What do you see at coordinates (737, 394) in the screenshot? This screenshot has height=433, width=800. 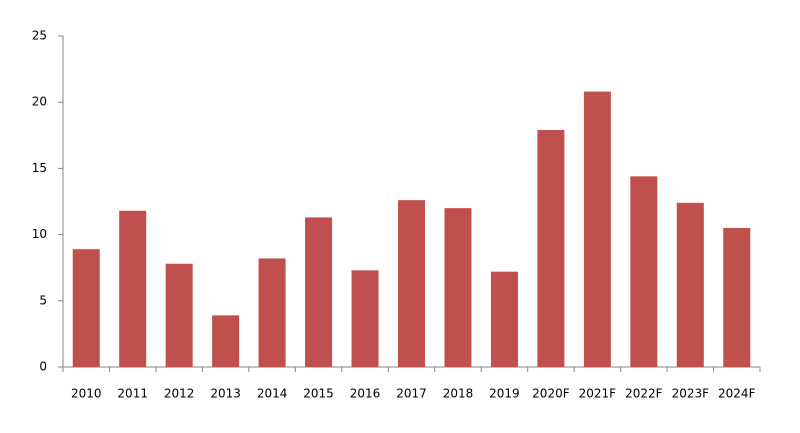 I see `x-tick-label: 2024F` at bounding box center [737, 394].